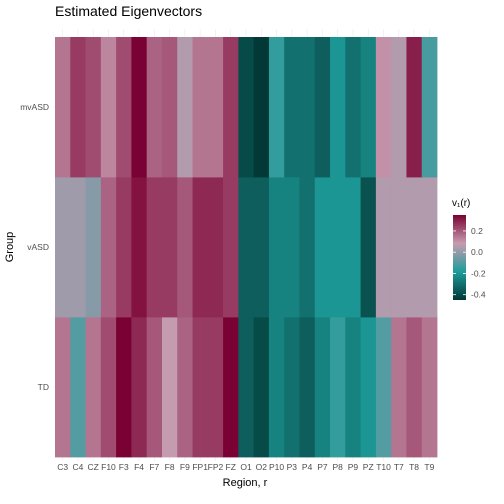 The image size is (504, 504). What do you see at coordinates (399, 387) in the screenshot?
I see `heatmap-cell-TD-T7` at bounding box center [399, 387].